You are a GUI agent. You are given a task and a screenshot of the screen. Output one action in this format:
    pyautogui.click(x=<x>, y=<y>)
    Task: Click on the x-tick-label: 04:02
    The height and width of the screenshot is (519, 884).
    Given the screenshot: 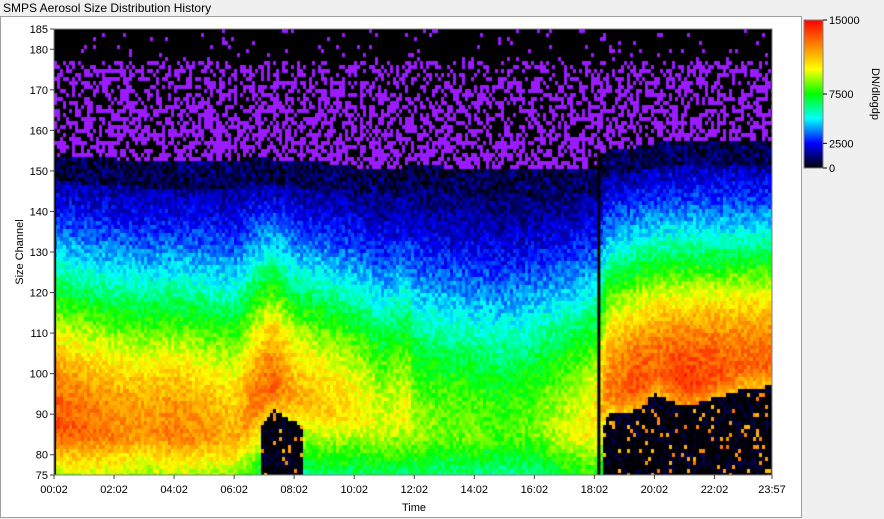 What is the action you would take?
    pyautogui.click(x=174, y=490)
    